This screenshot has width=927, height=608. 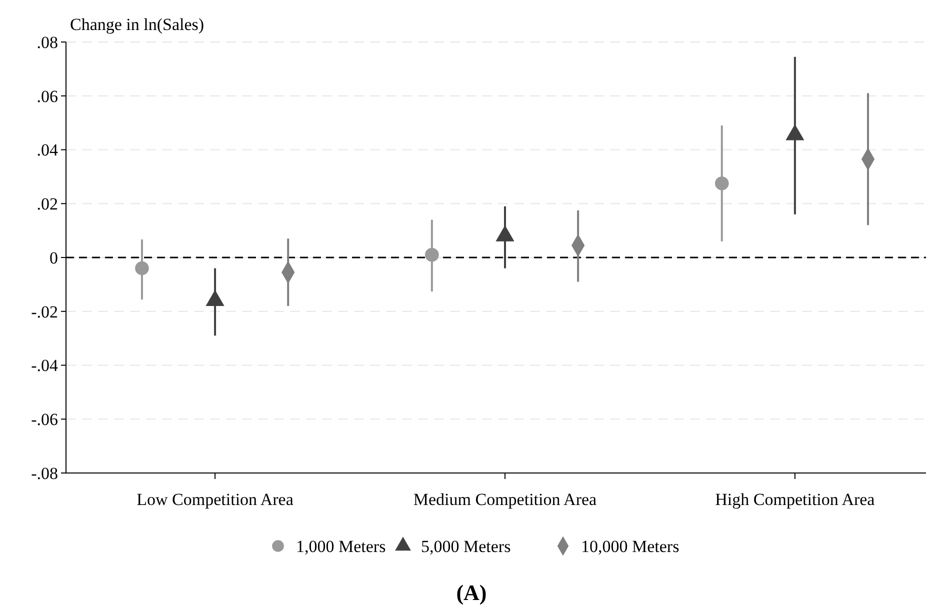 I want to click on y-tick-label: .04, so click(x=47, y=150).